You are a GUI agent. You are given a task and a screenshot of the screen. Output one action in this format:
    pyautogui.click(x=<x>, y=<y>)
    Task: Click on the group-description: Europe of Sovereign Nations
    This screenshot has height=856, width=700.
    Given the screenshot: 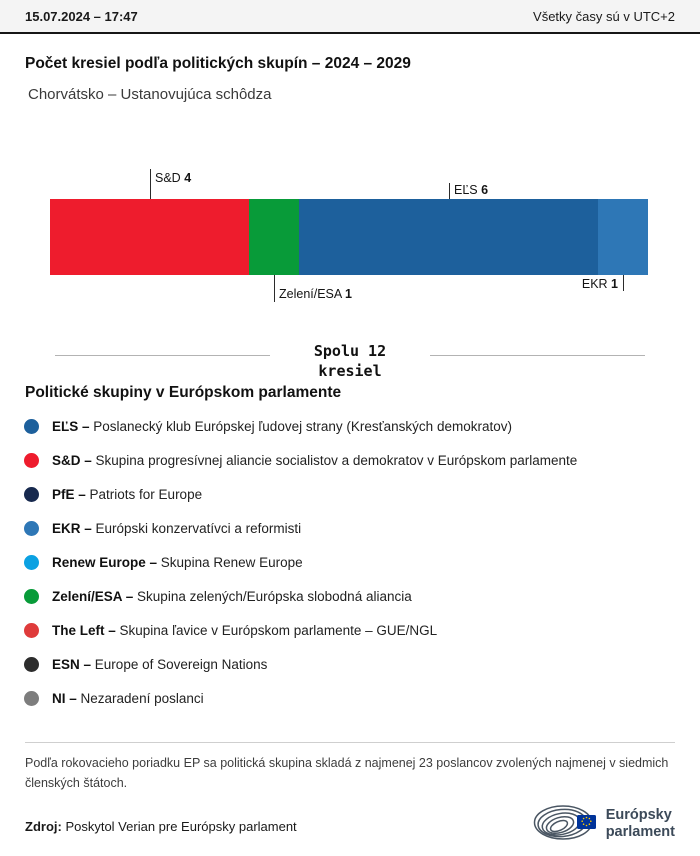 What is the action you would take?
    pyautogui.click(x=181, y=664)
    